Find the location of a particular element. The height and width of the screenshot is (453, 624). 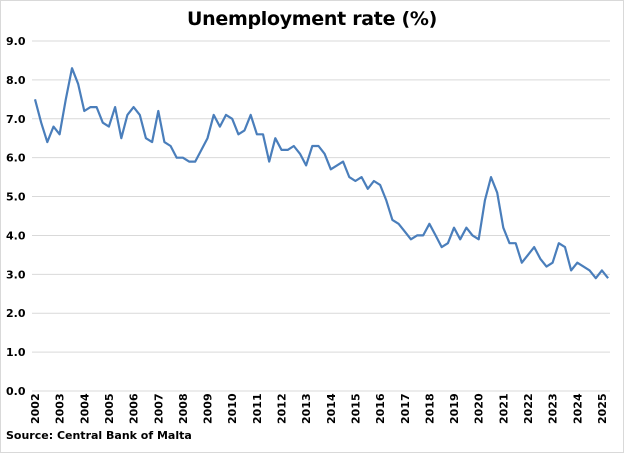

x-tick-label: 2023 is located at coordinates (553, 408).